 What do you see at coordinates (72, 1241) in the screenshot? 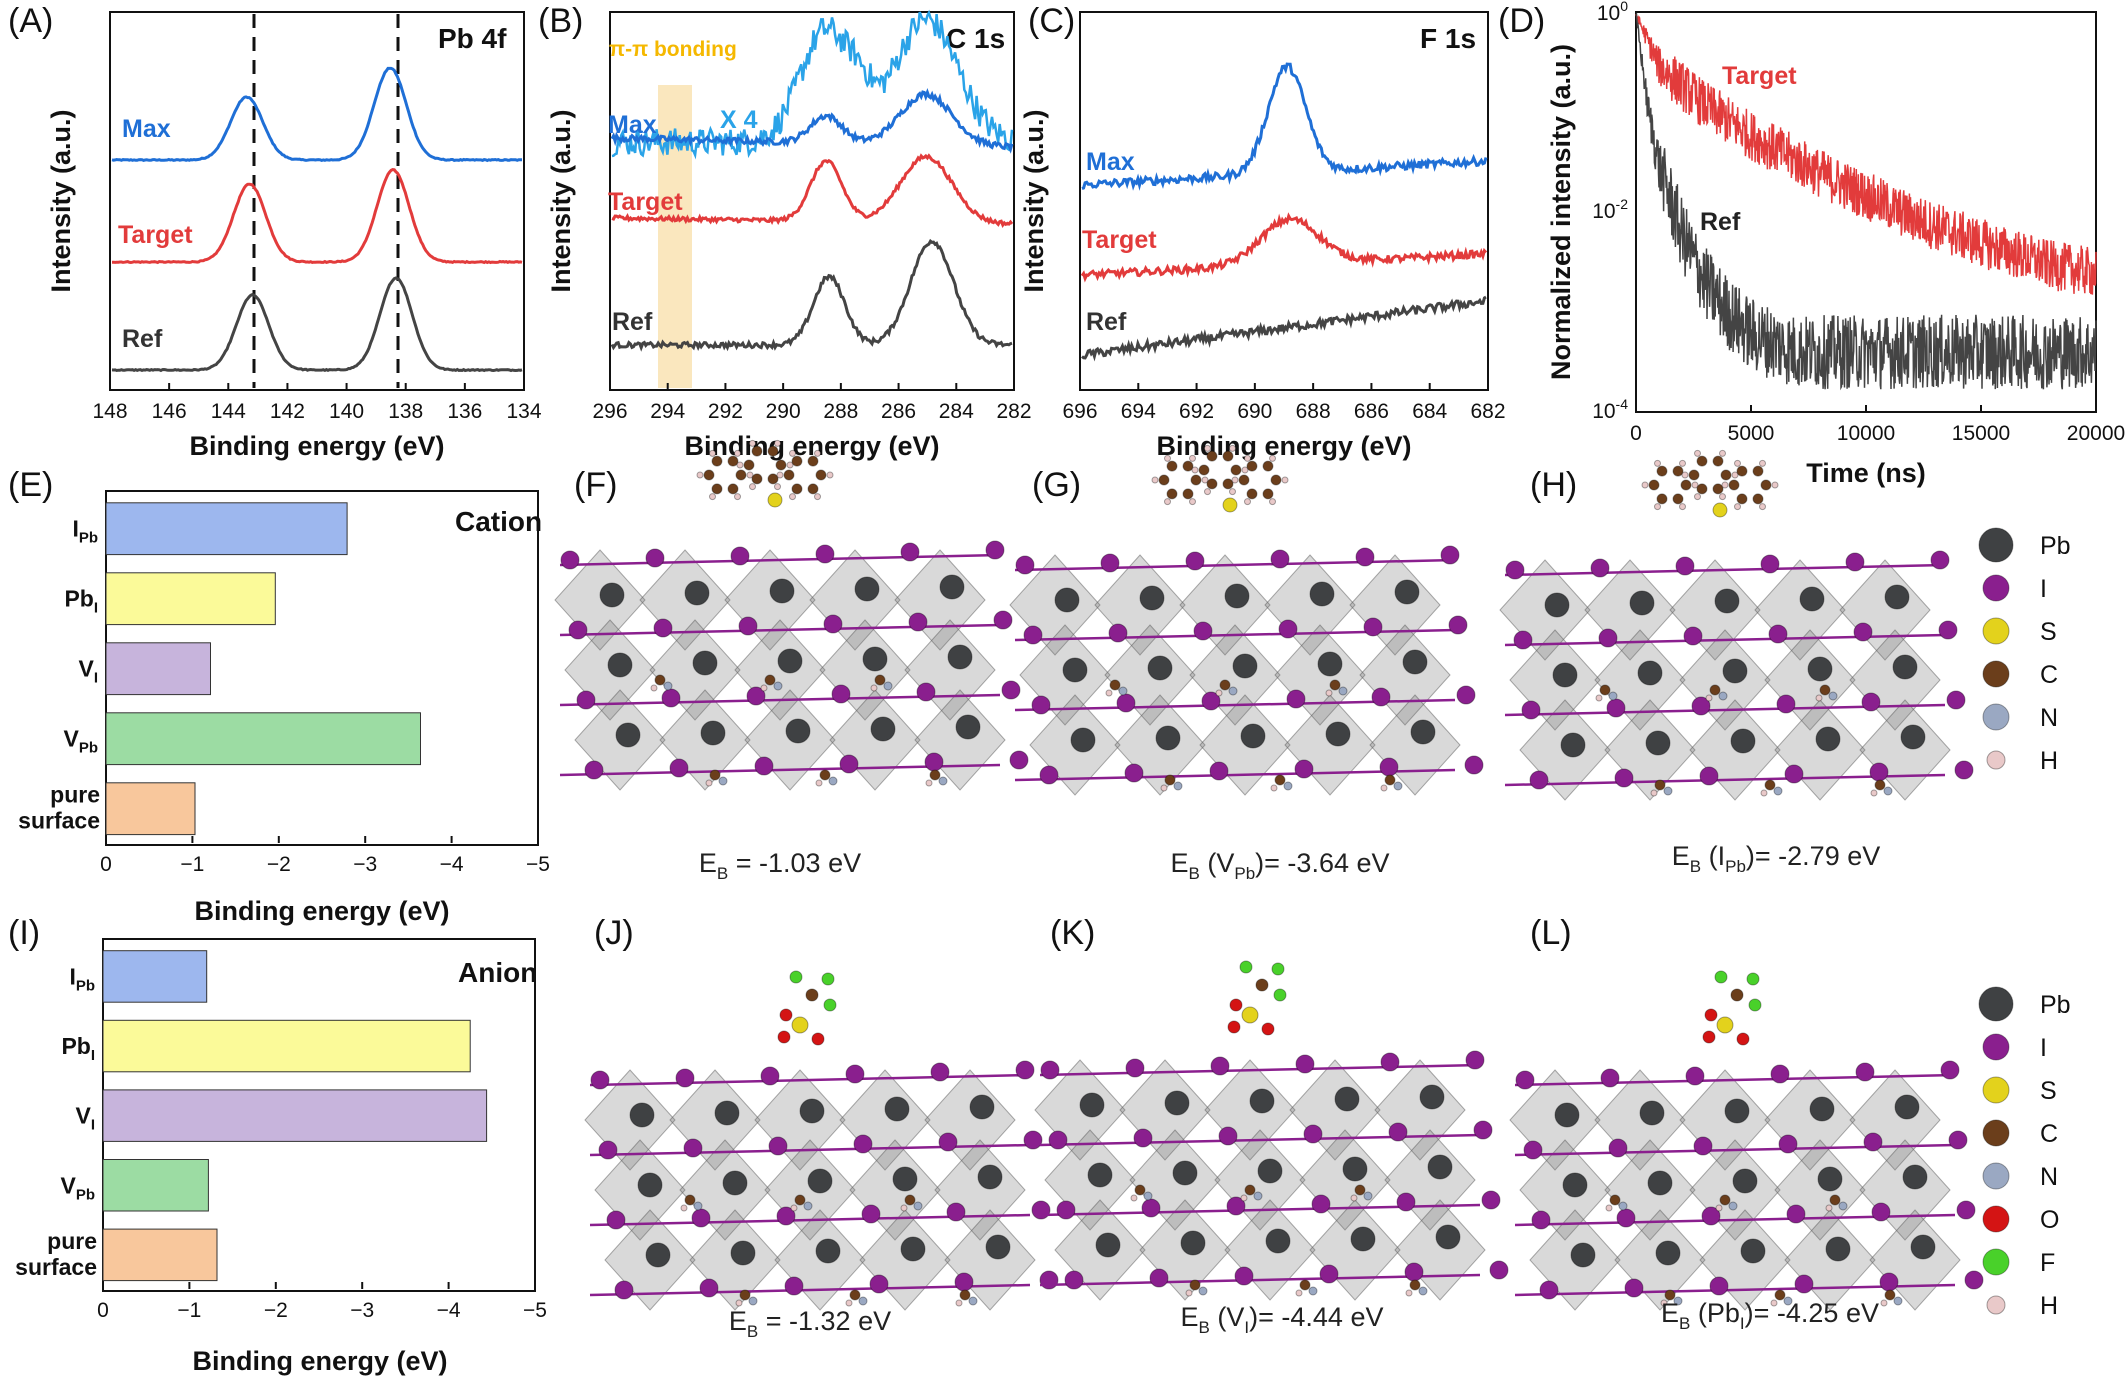
I see `panel-i-category-label: pure` at bounding box center [72, 1241].